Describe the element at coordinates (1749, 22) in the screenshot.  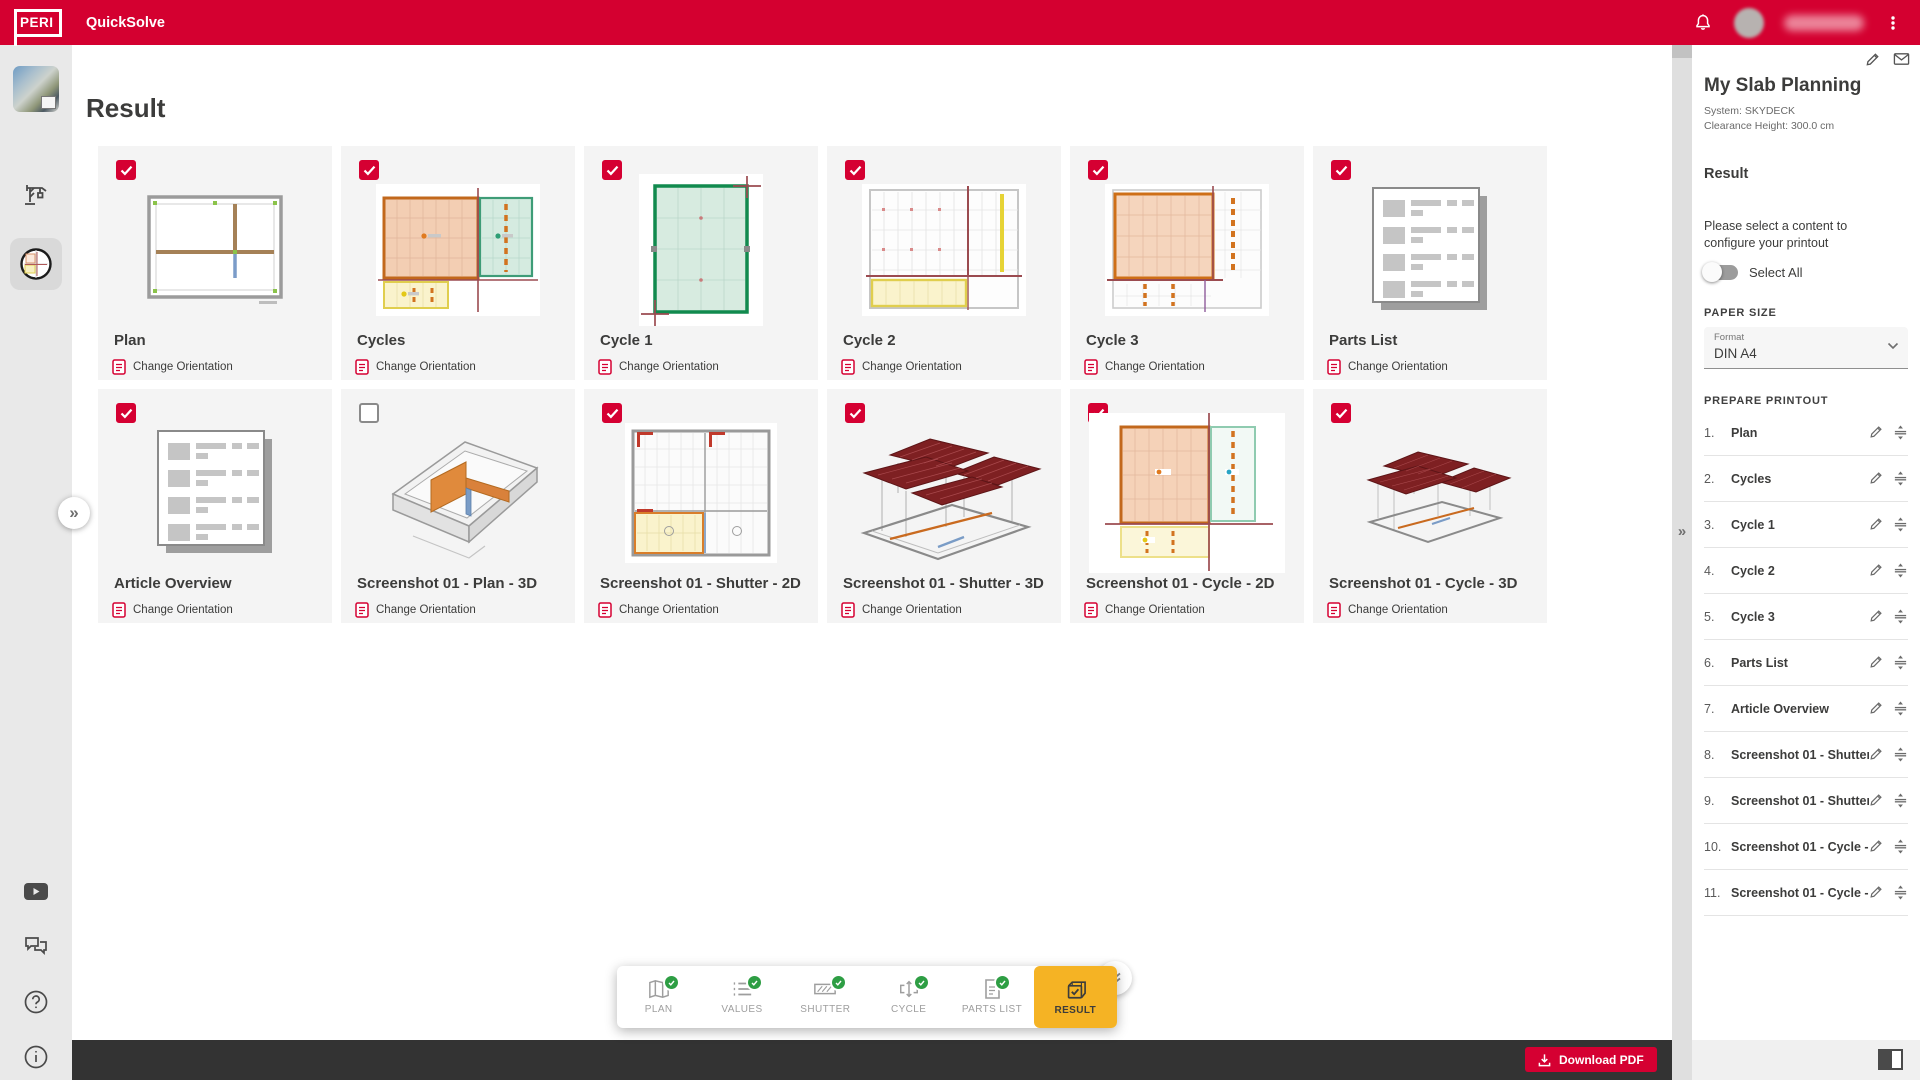
I see `user-avatar` at that location.